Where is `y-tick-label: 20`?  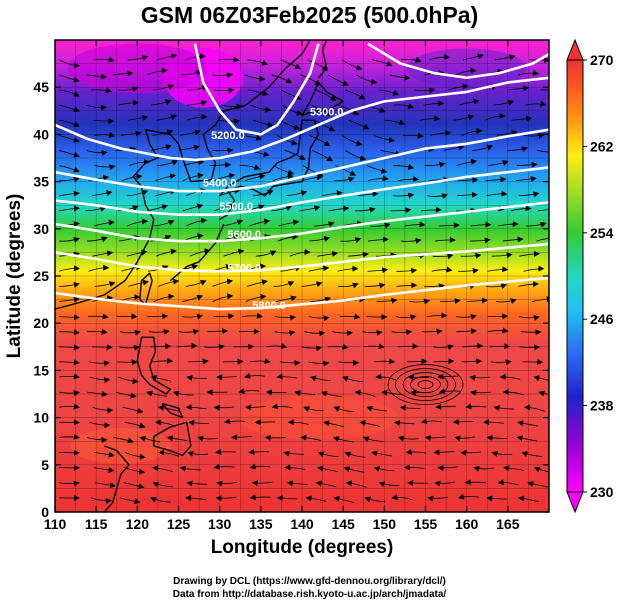 y-tick-label: 20 is located at coordinates (41, 323).